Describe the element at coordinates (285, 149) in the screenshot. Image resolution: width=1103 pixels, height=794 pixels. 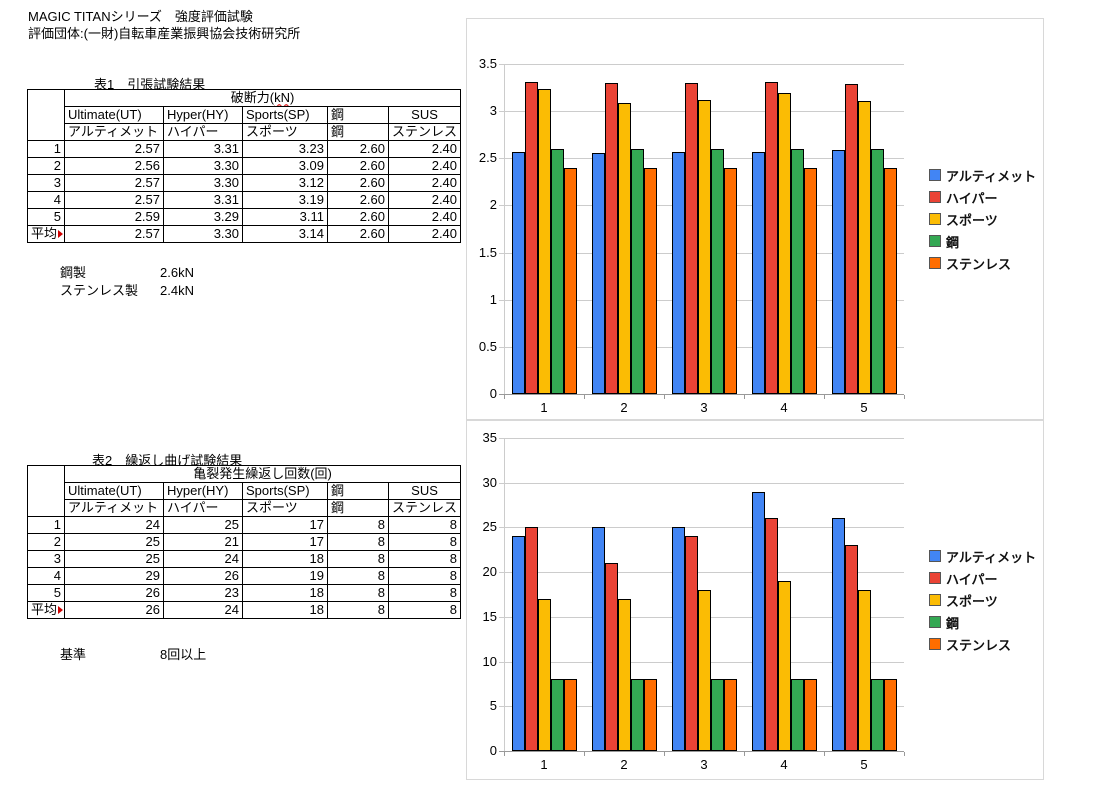
I see `data-cell: 3.23` at that location.